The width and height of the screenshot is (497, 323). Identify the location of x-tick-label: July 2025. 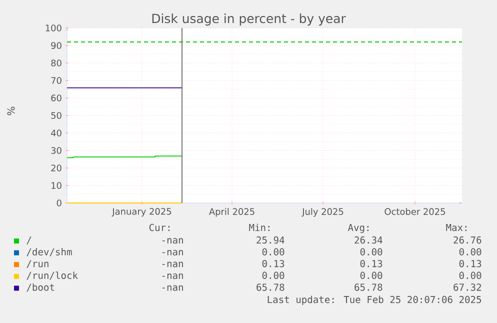
(323, 212).